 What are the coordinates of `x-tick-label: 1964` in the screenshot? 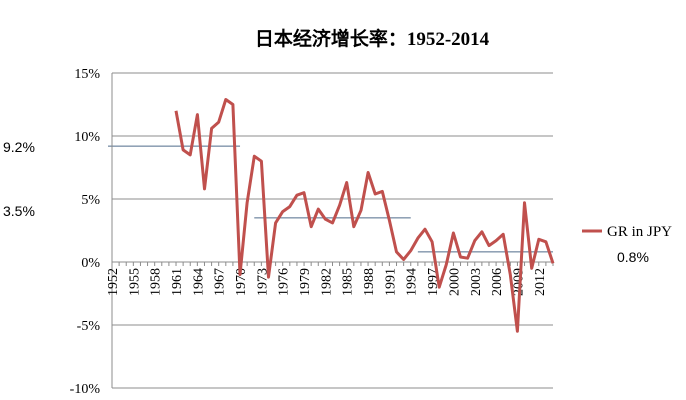 It's located at (198, 282).